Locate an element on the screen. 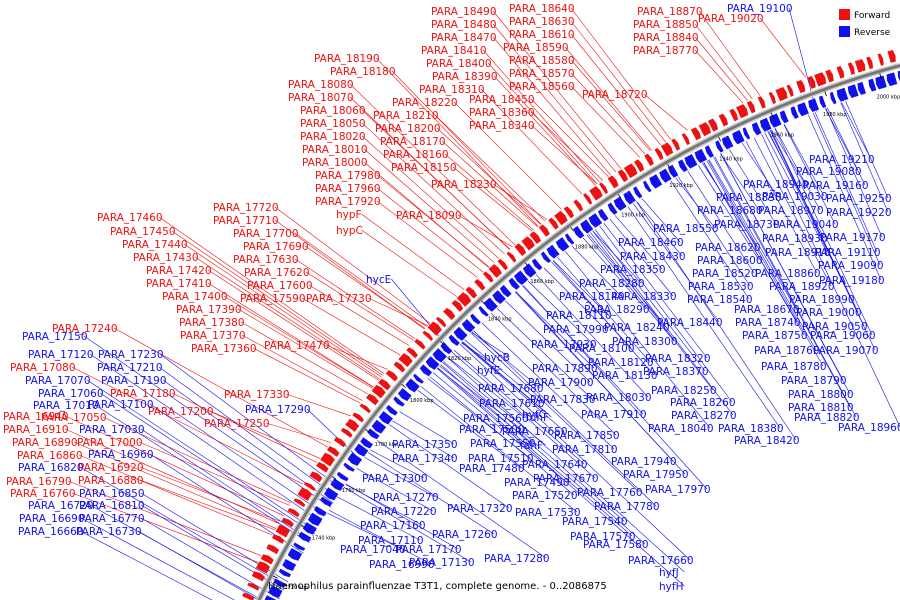  forward-gene-label: PARA_18450 is located at coordinates (502, 100).